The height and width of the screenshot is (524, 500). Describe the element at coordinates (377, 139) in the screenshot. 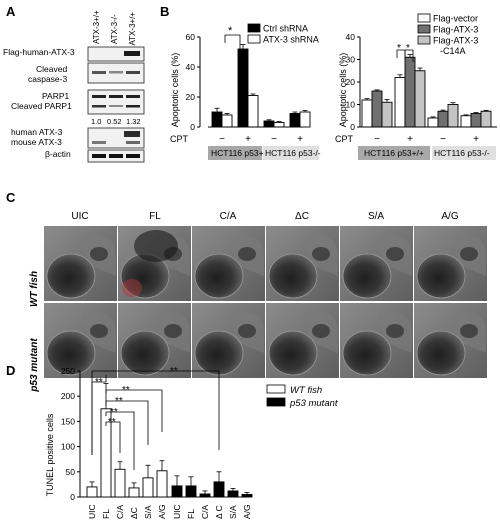

I see `cpt-sign: −` at that location.